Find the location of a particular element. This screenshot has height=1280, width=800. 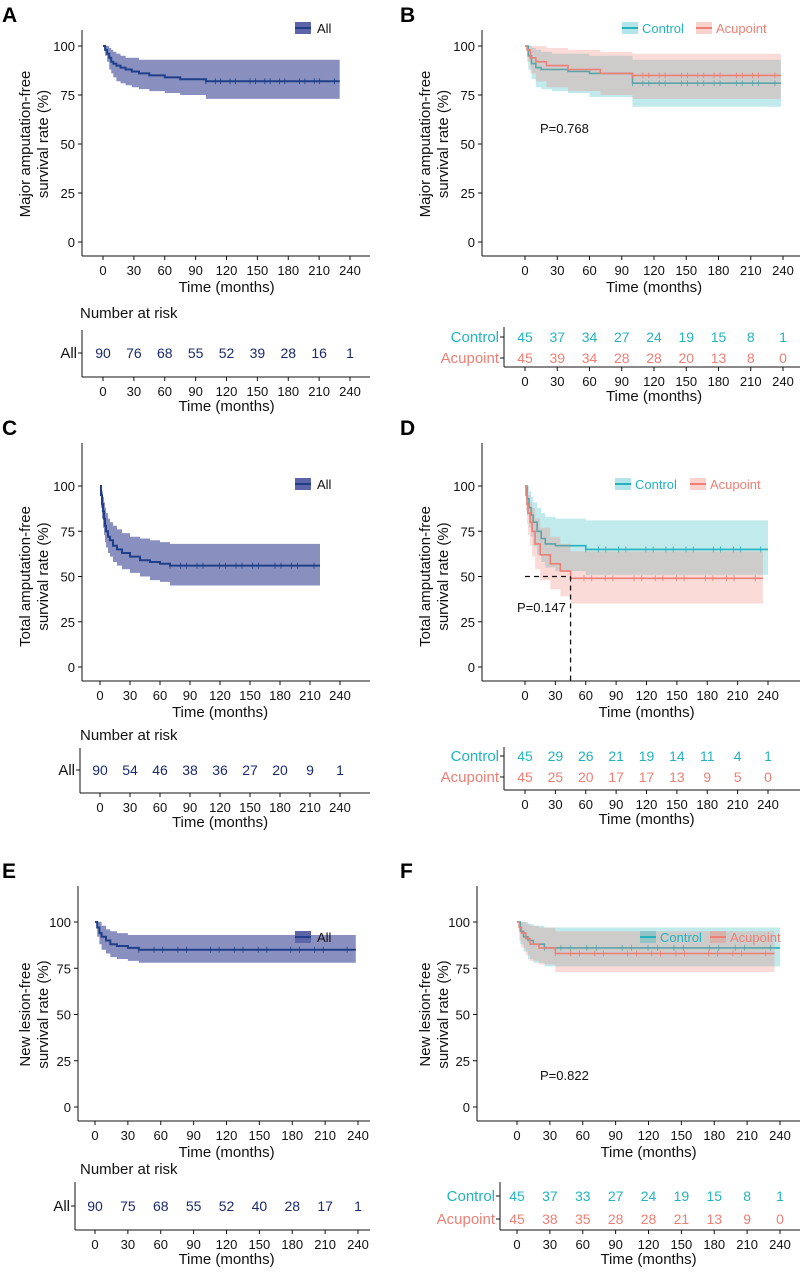

ci-band-acupoint is located at coordinates (646, 947).